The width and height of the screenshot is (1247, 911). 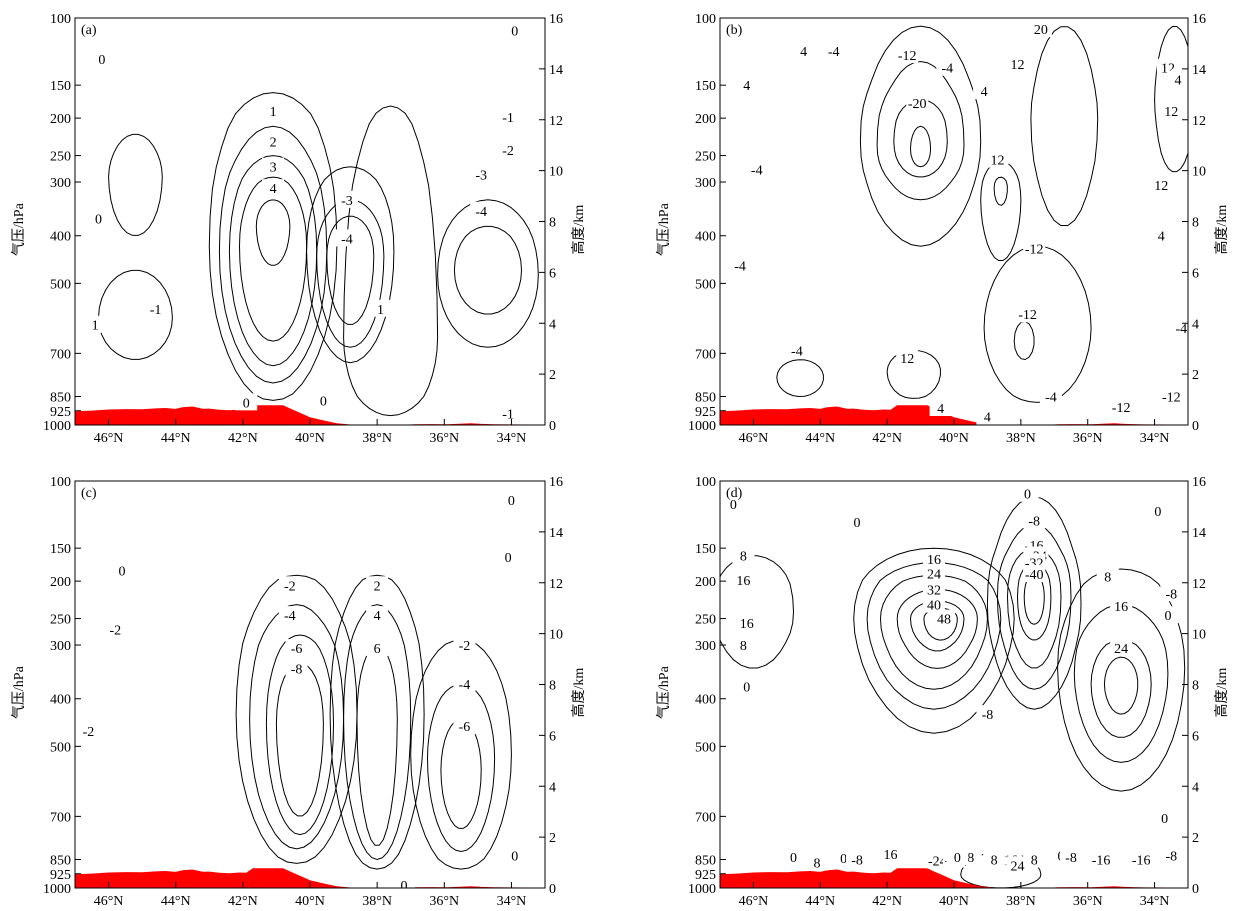 I want to click on y2-tick-label: 14, so click(x=1199, y=533).